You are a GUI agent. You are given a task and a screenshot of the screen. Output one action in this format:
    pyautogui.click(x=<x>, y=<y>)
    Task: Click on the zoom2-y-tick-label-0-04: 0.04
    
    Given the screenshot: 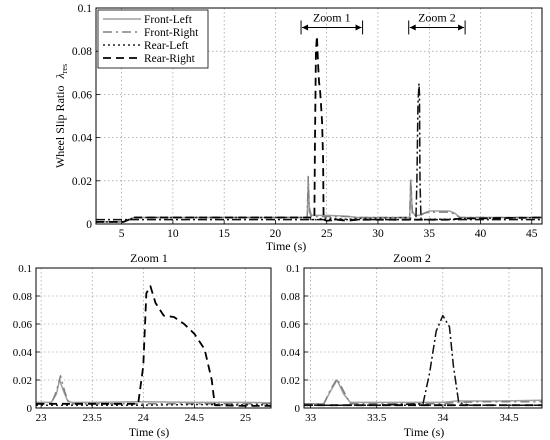 What is the action you would take?
    pyautogui.click(x=291, y=353)
    